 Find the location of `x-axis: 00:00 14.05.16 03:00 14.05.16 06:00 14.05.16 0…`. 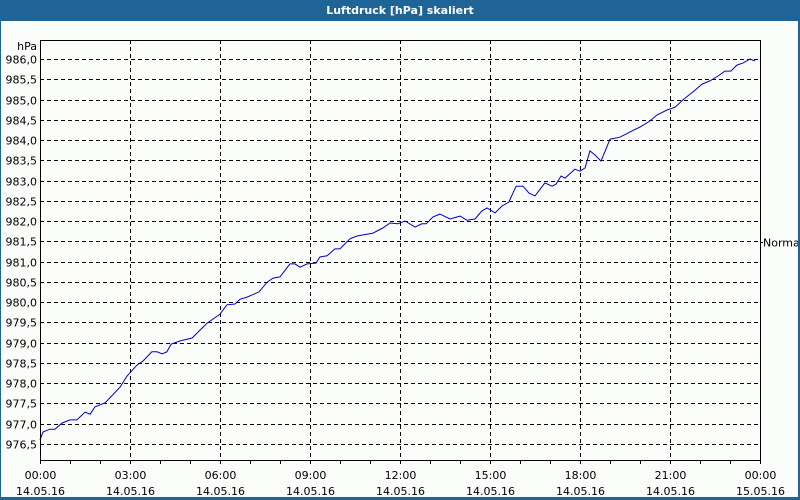

x-axis: 00:00 14.05.16 03:00 14.05.16 06:00 14.05.16 0… is located at coordinates (400, 478).